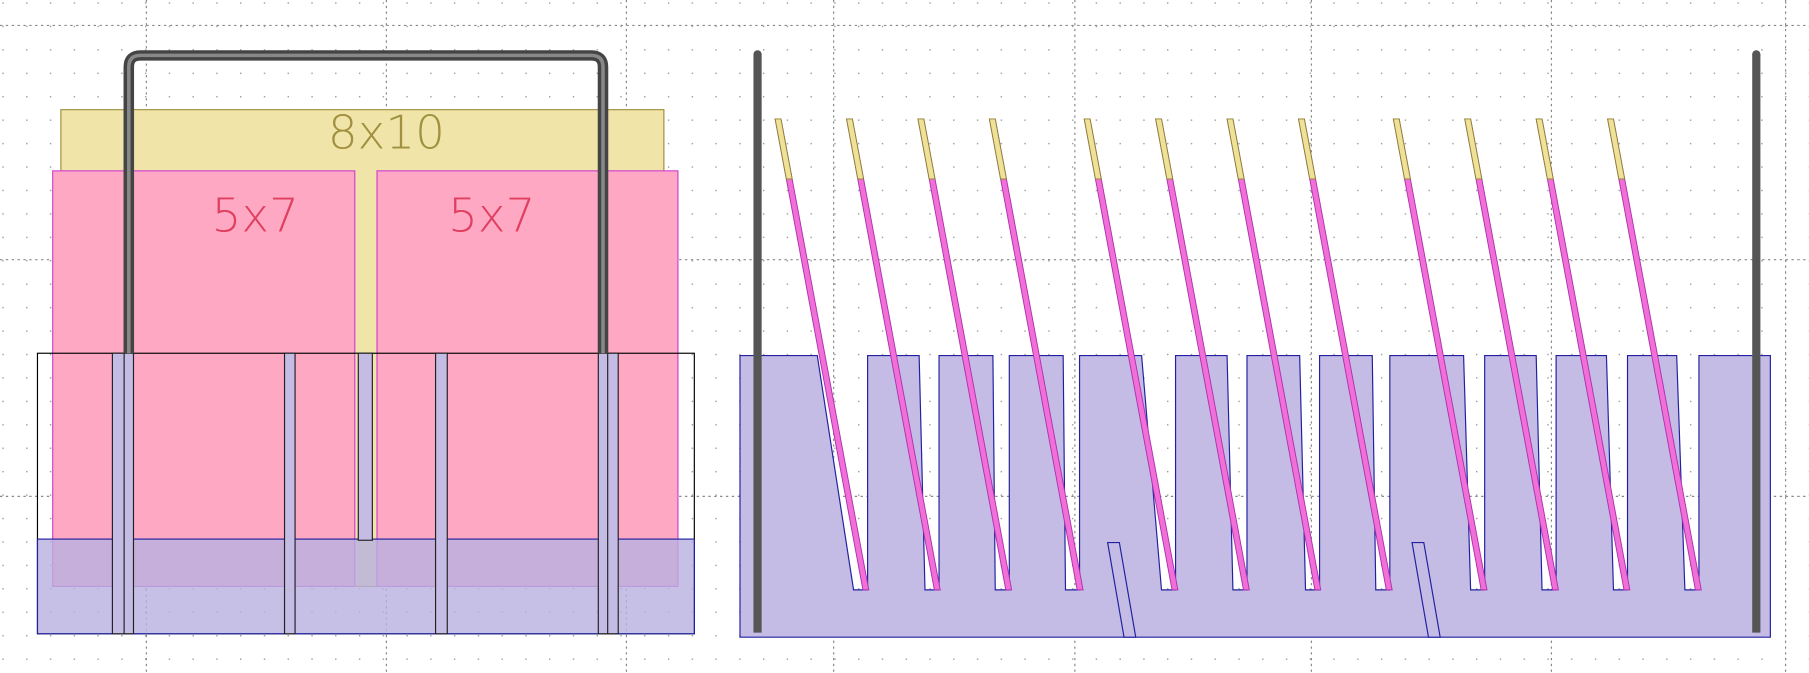 This screenshot has width=1809, height=673. Describe the element at coordinates (365, 586) in the screenshot. I see `holder-base` at that location.